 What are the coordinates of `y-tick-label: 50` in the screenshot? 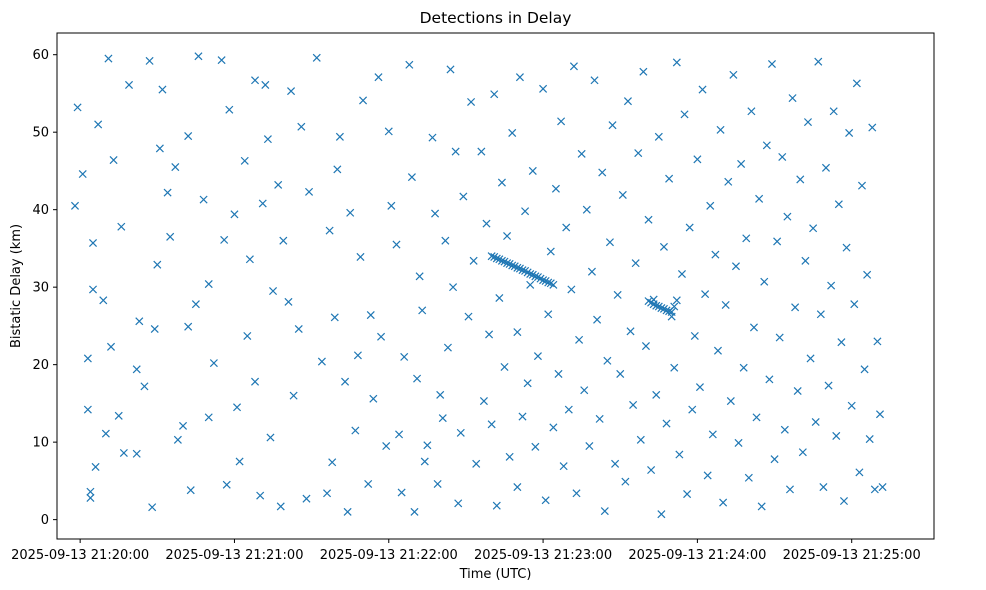 It's located at (40, 133).